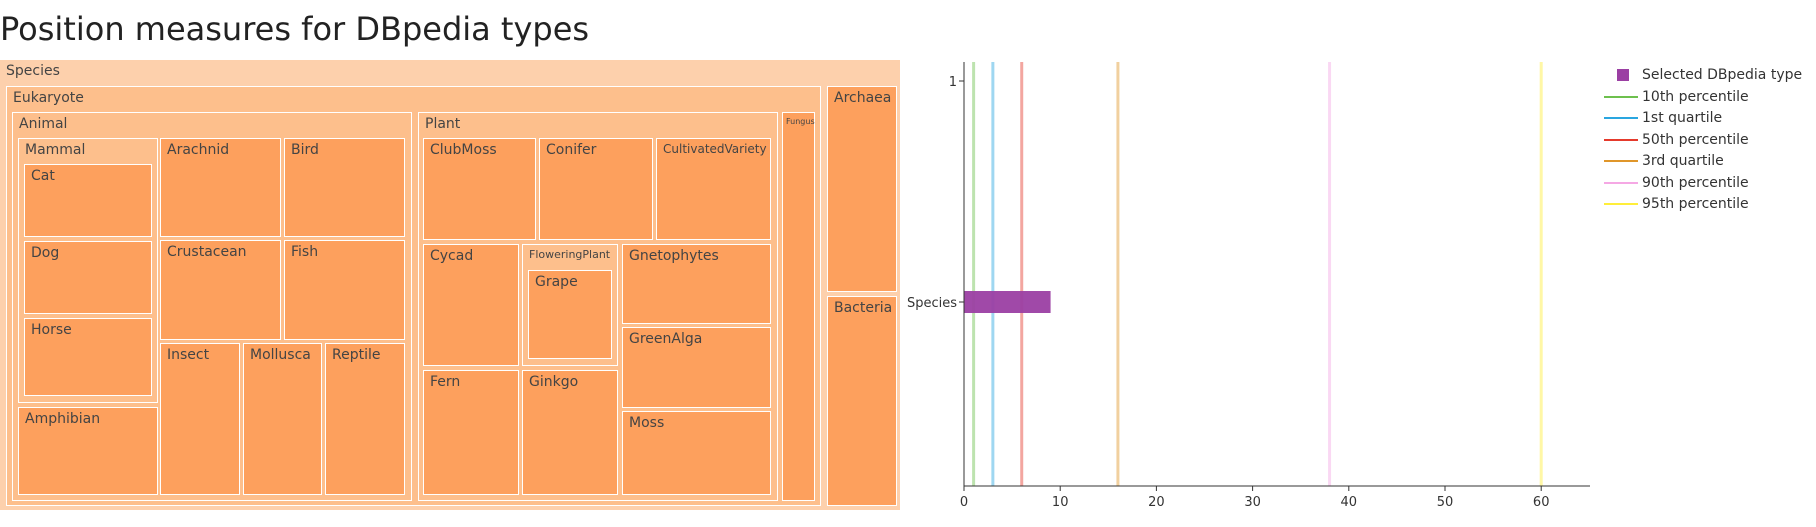  What do you see at coordinates (1695, 204) in the screenshot?
I see `legend-label: 95th percentile` at bounding box center [1695, 204].